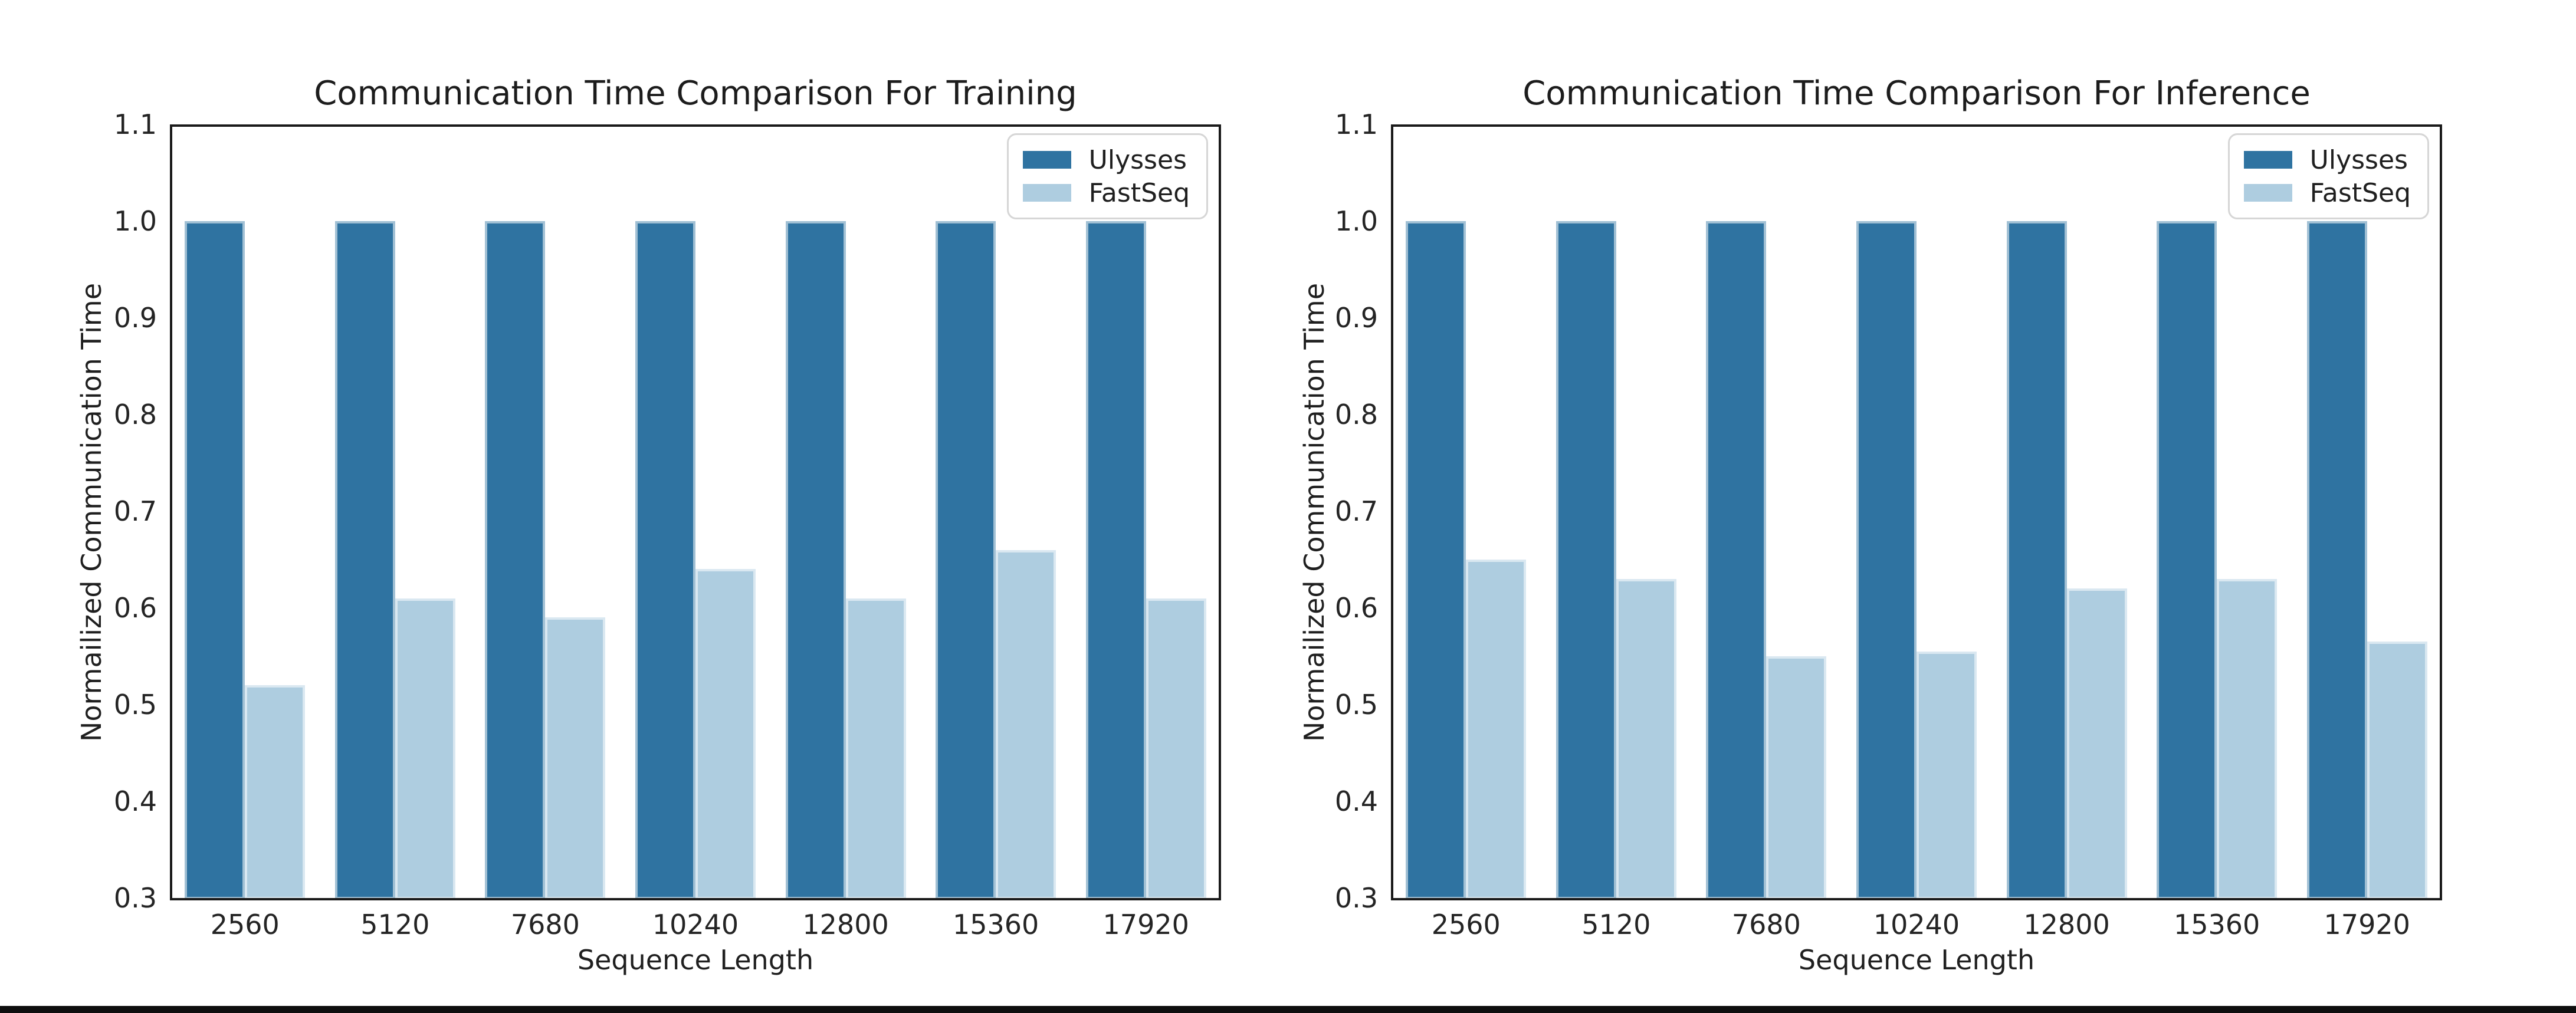 This screenshot has width=2576, height=1013. Describe the element at coordinates (1288, 1009) in the screenshot. I see `screenshot-bottom-border` at that location.